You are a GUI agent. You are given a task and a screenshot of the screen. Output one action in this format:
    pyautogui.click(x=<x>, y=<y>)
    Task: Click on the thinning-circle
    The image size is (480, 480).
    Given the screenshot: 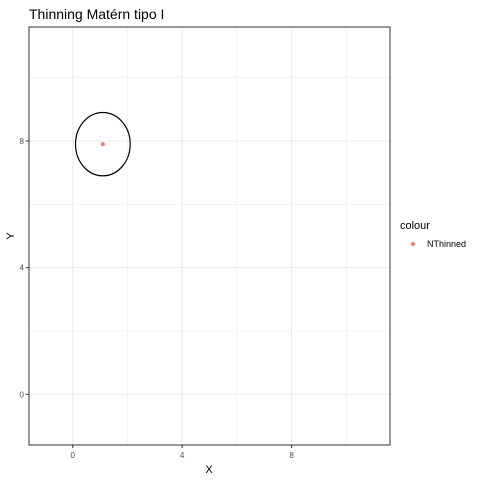 What is the action you would take?
    pyautogui.click(x=102, y=144)
    